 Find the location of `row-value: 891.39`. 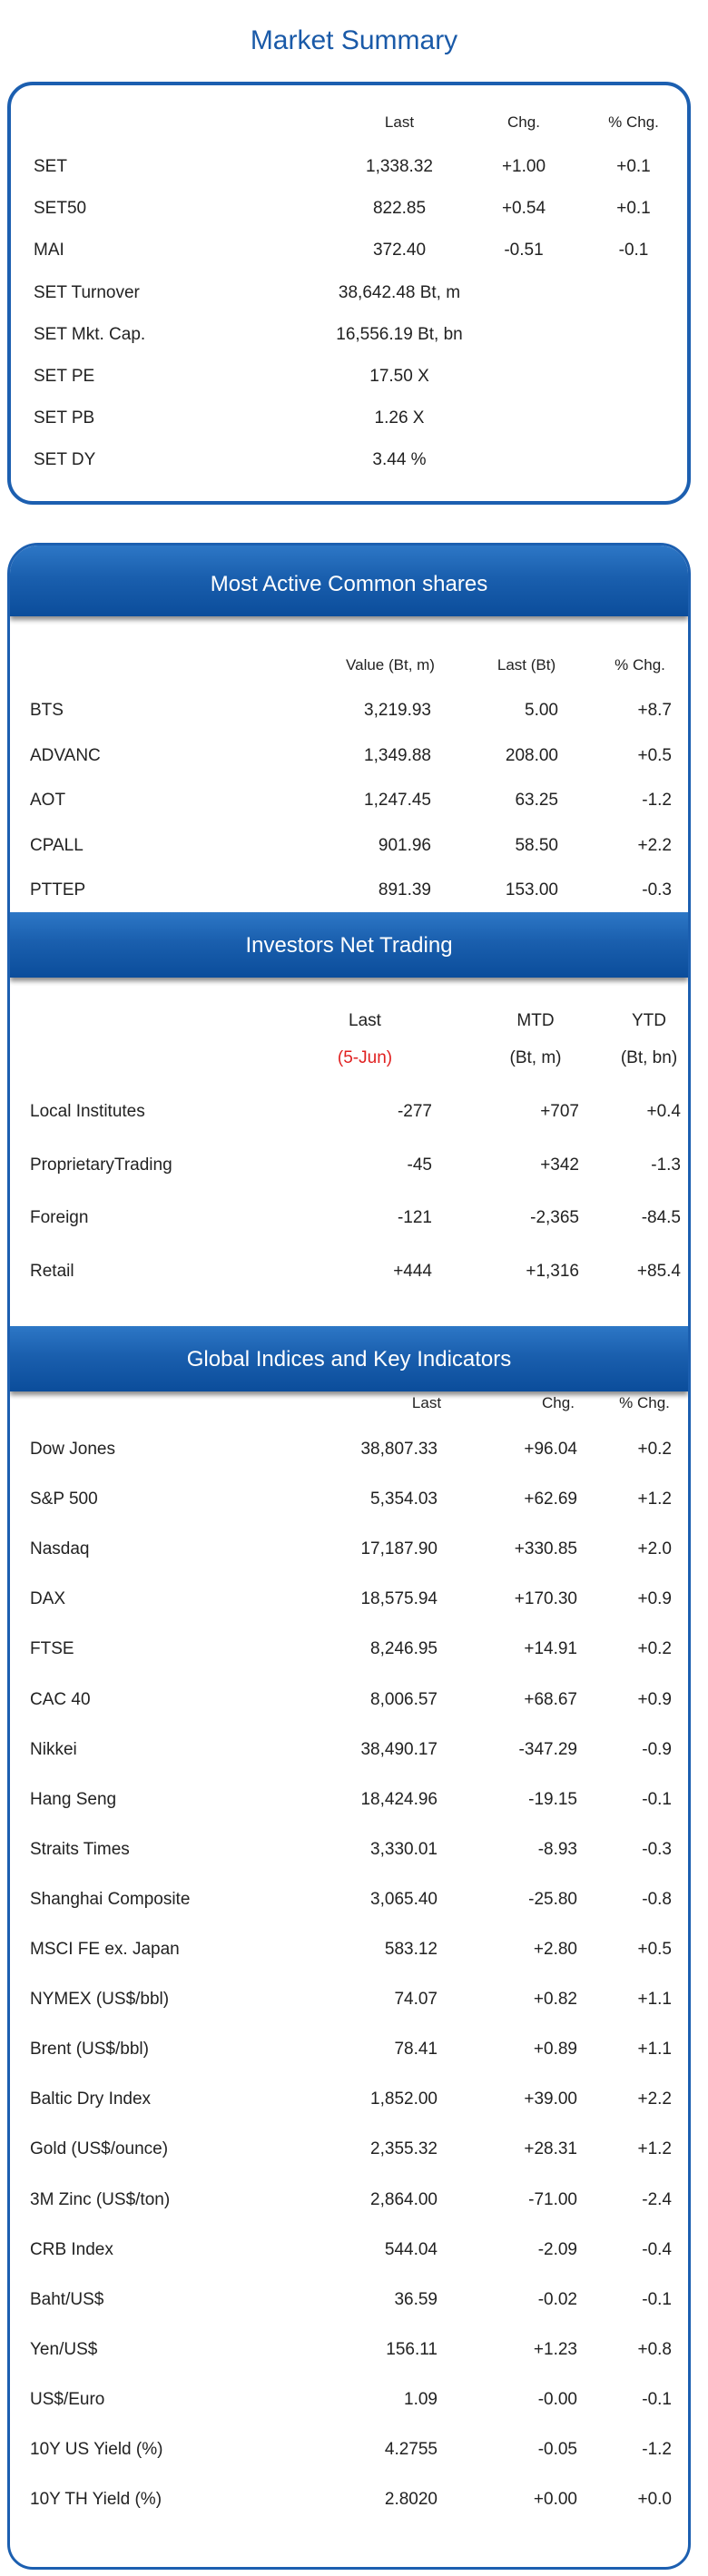

row-value: 891.39 is located at coordinates (404, 890).